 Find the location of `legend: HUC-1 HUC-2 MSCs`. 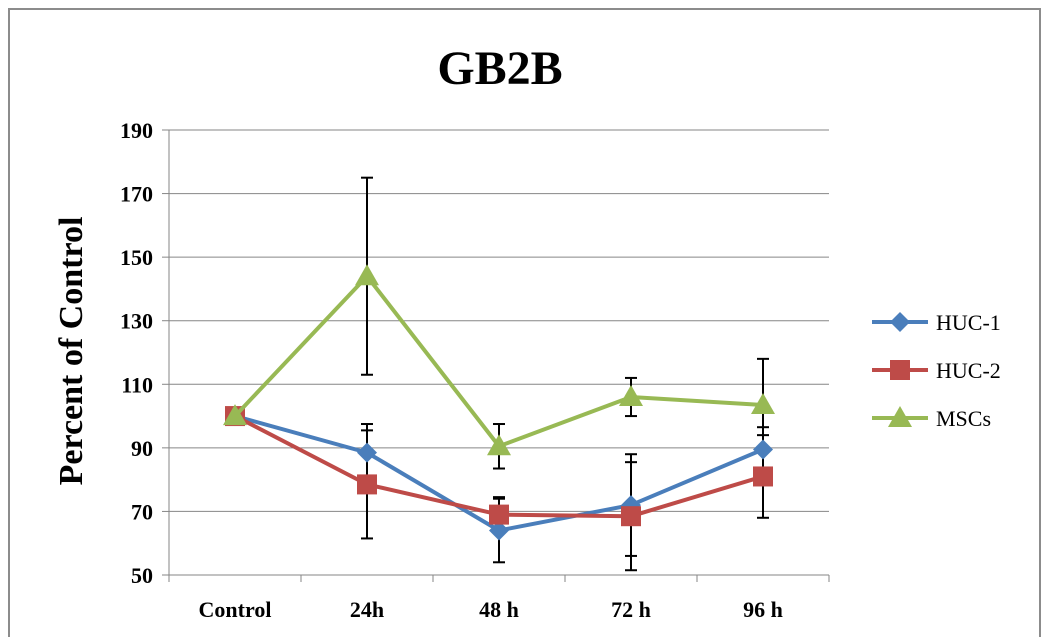

legend: HUC-1 HUC-2 MSCs is located at coordinates (936, 370).